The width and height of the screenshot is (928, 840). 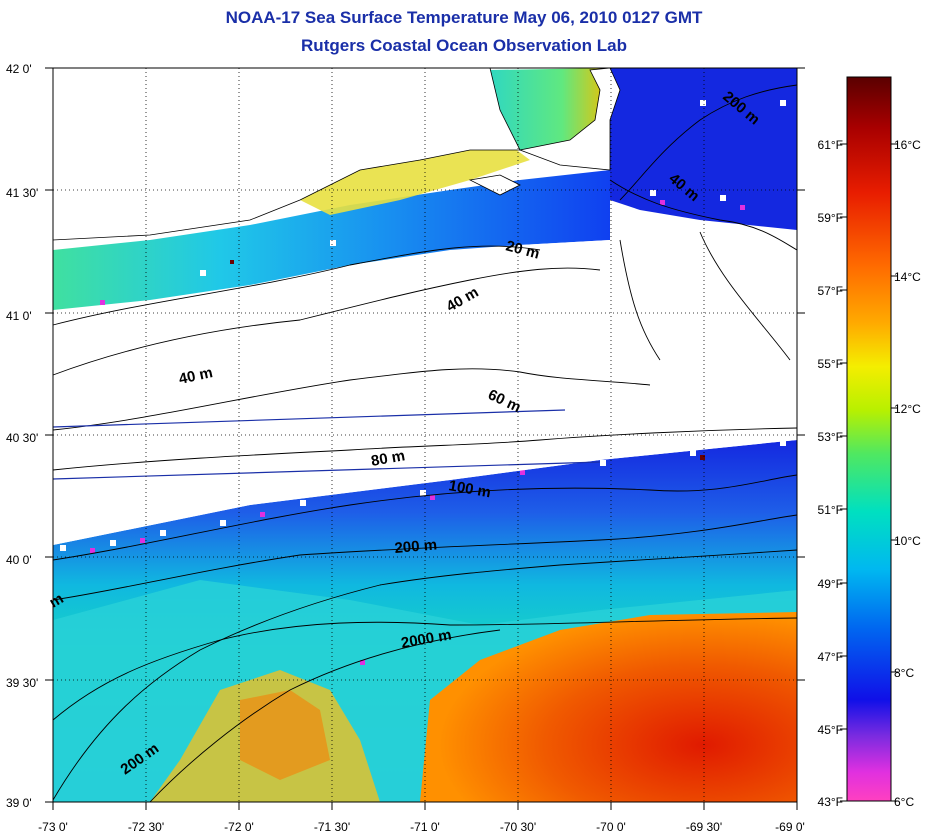 What do you see at coordinates (286, 154) in the screenshot?
I see `southern-new-england` at bounding box center [286, 154].